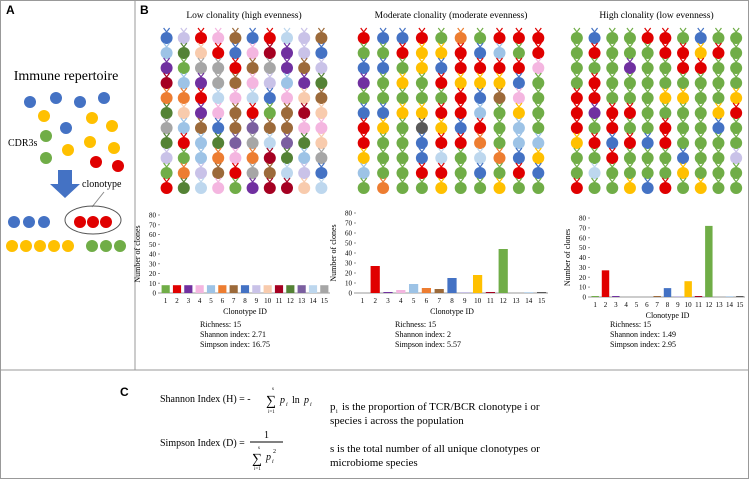  I want to click on x-axis-label: Clonotype ID, so click(245, 311).